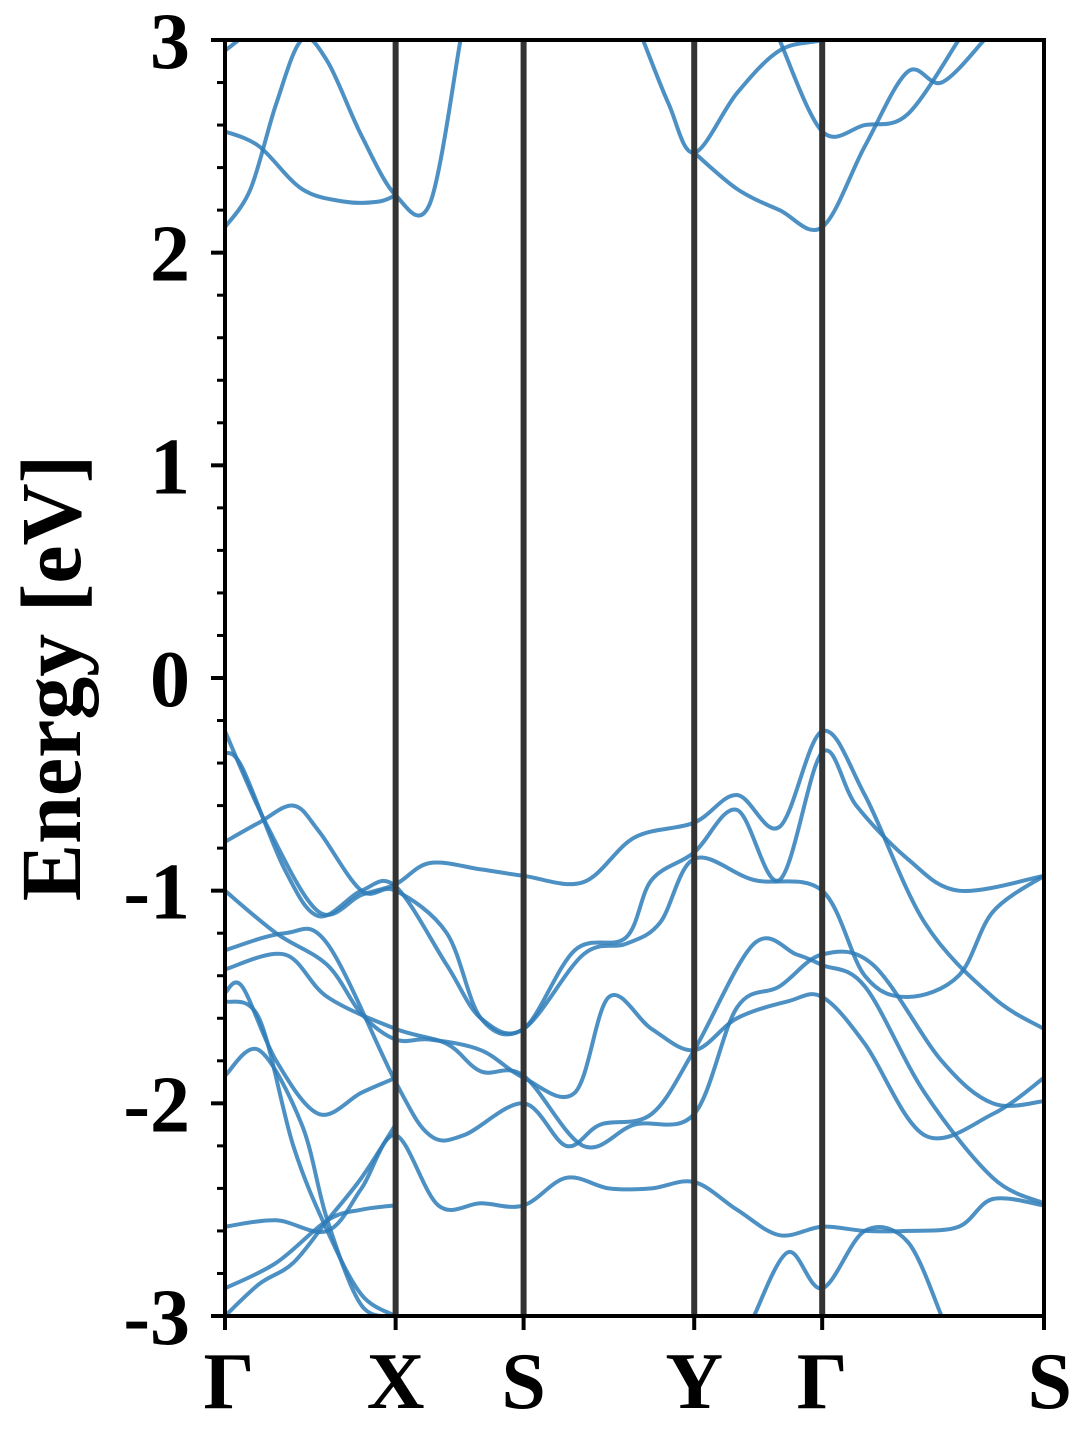  What do you see at coordinates (170, 467) in the screenshot?
I see `y-tick-label: 1` at bounding box center [170, 467].